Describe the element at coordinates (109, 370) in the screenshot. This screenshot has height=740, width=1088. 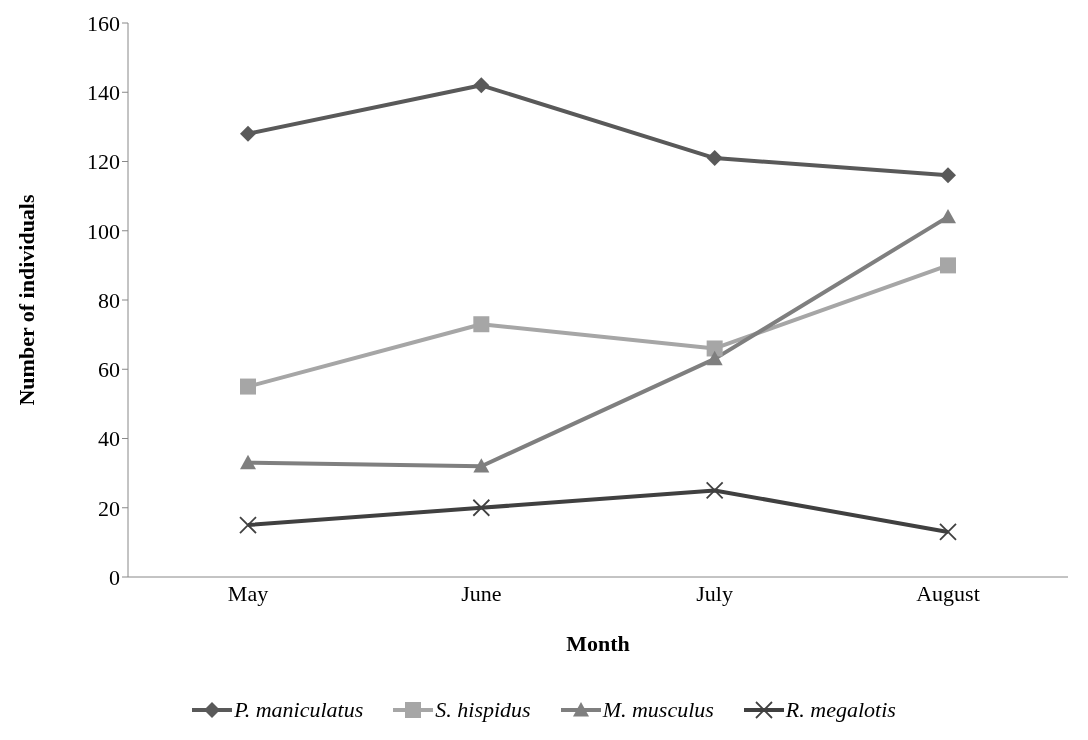
I see `y-tick-label: 60` at that location.